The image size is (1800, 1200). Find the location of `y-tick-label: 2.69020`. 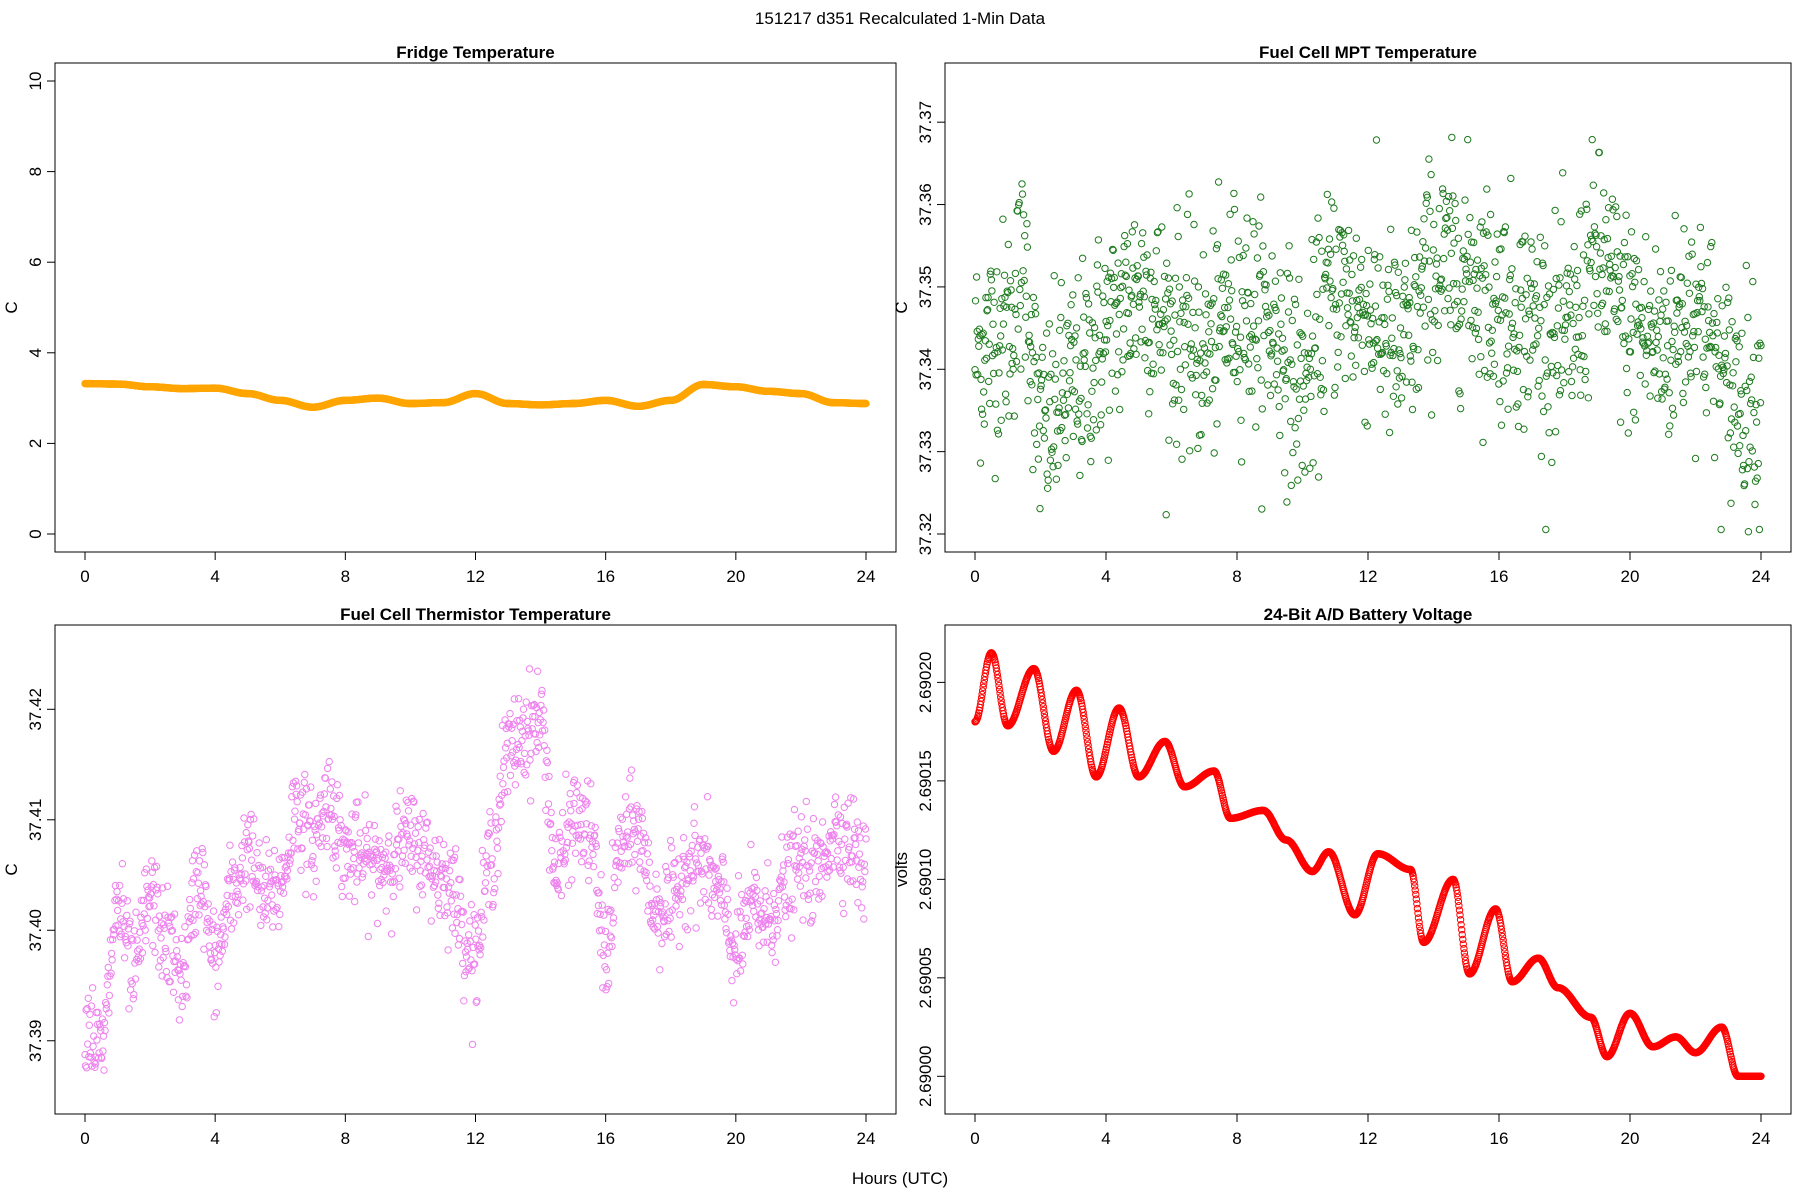

y-tick-label: 2.69020 is located at coordinates (925, 682).